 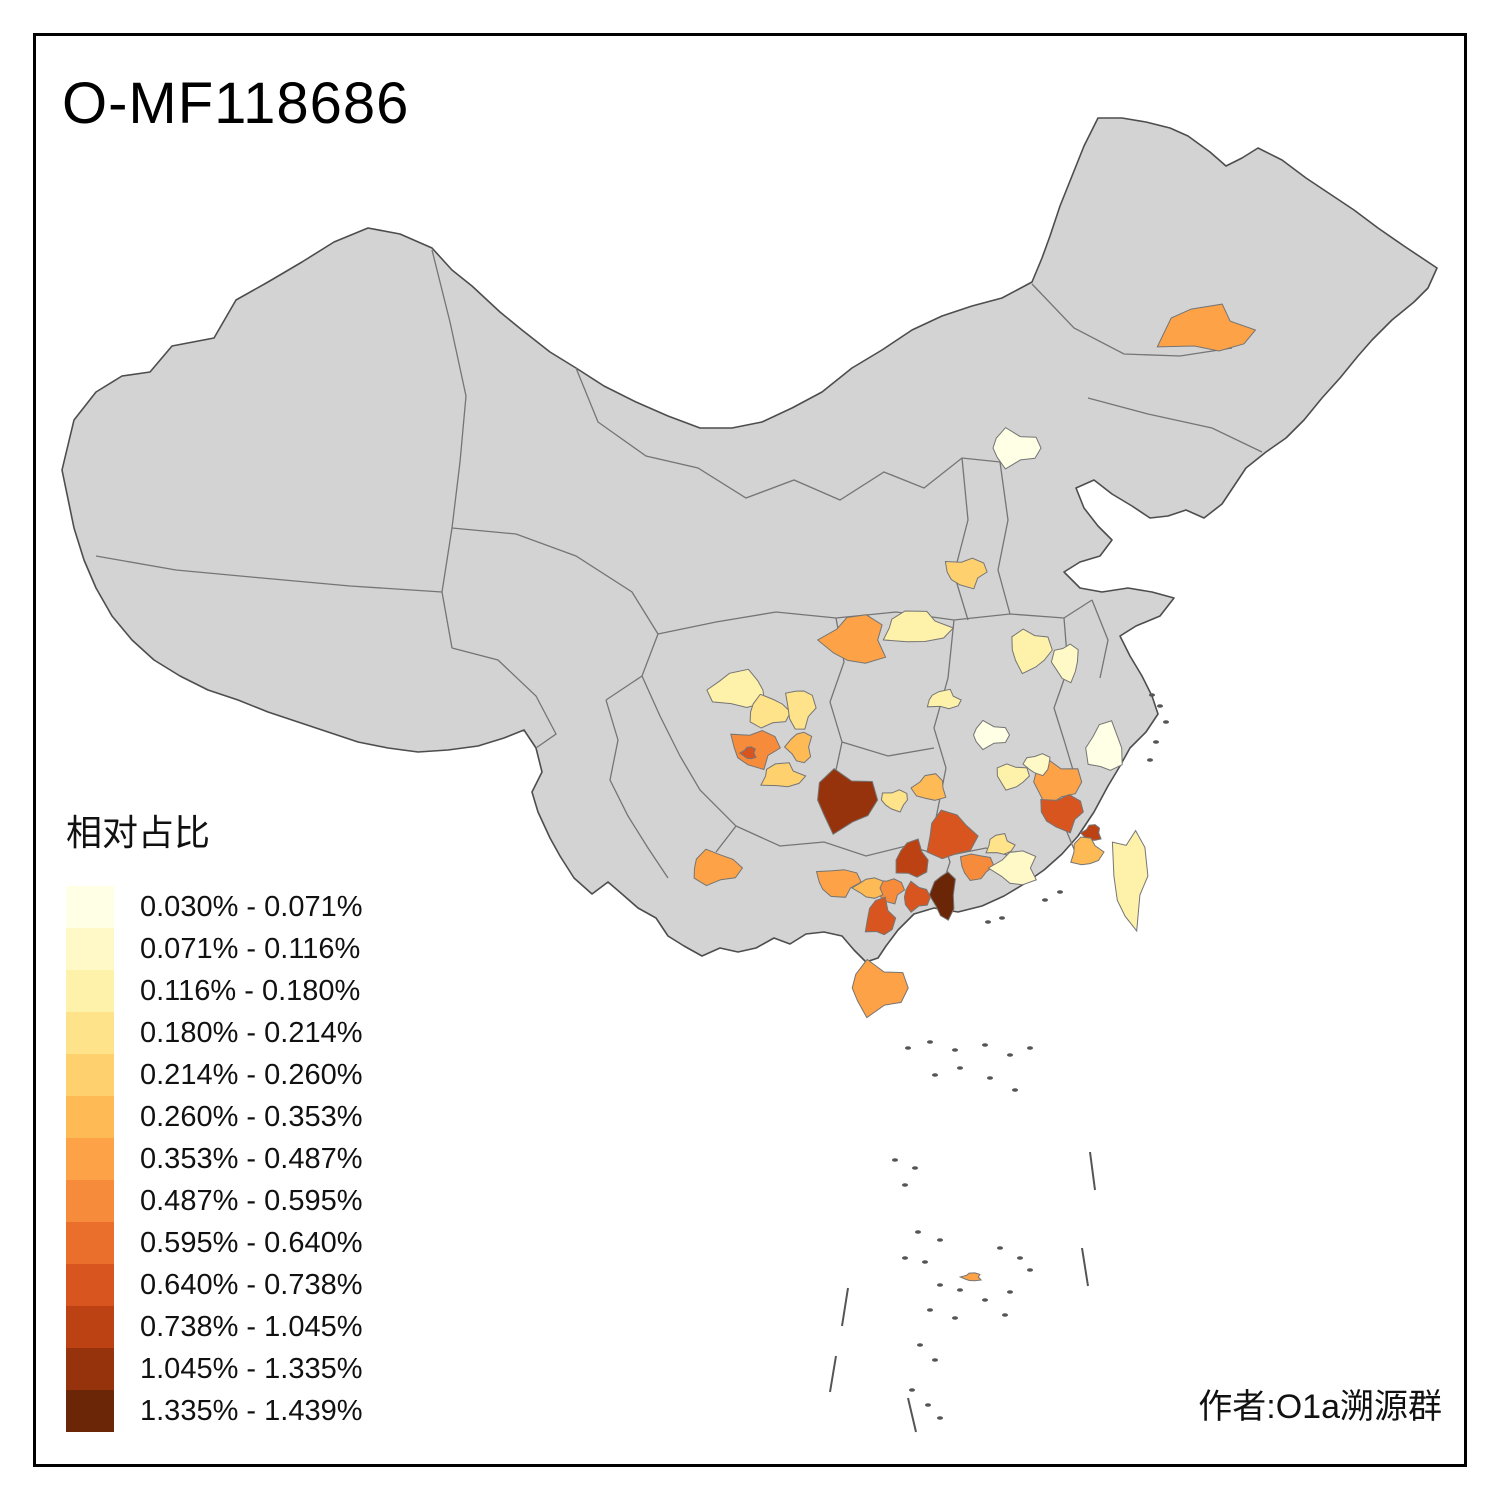 What do you see at coordinates (251, 1116) in the screenshot?
I see `legend-label: 0.260% - 0.353%` at bounding box center [251, 1116].